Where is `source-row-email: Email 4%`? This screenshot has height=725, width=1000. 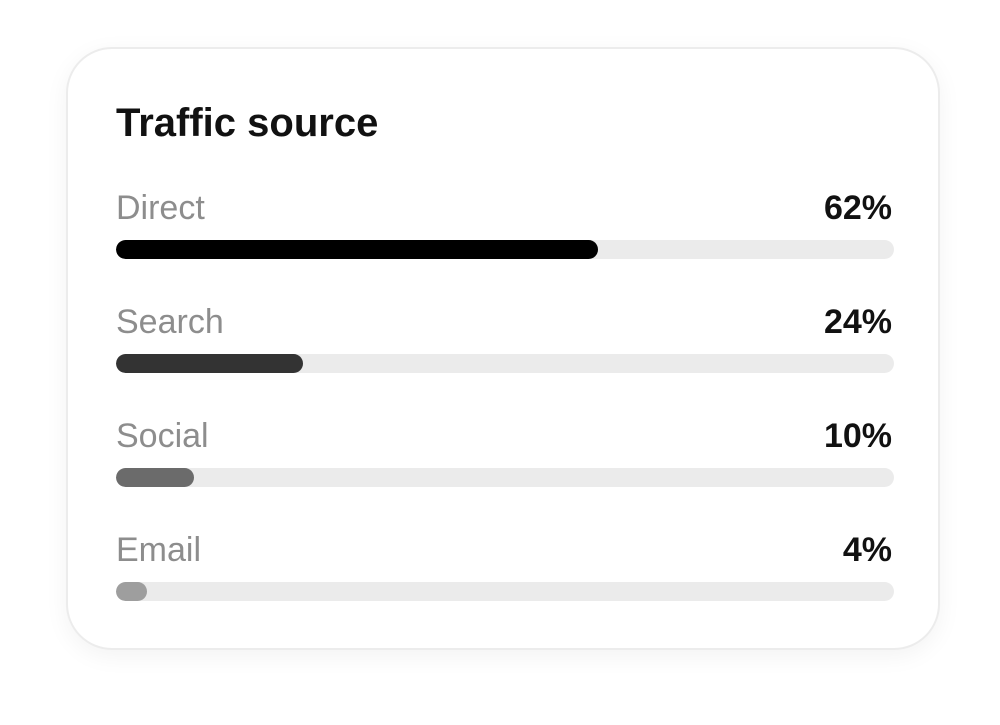
source-row-email: Email 4% is located at coordinates (505, 569).